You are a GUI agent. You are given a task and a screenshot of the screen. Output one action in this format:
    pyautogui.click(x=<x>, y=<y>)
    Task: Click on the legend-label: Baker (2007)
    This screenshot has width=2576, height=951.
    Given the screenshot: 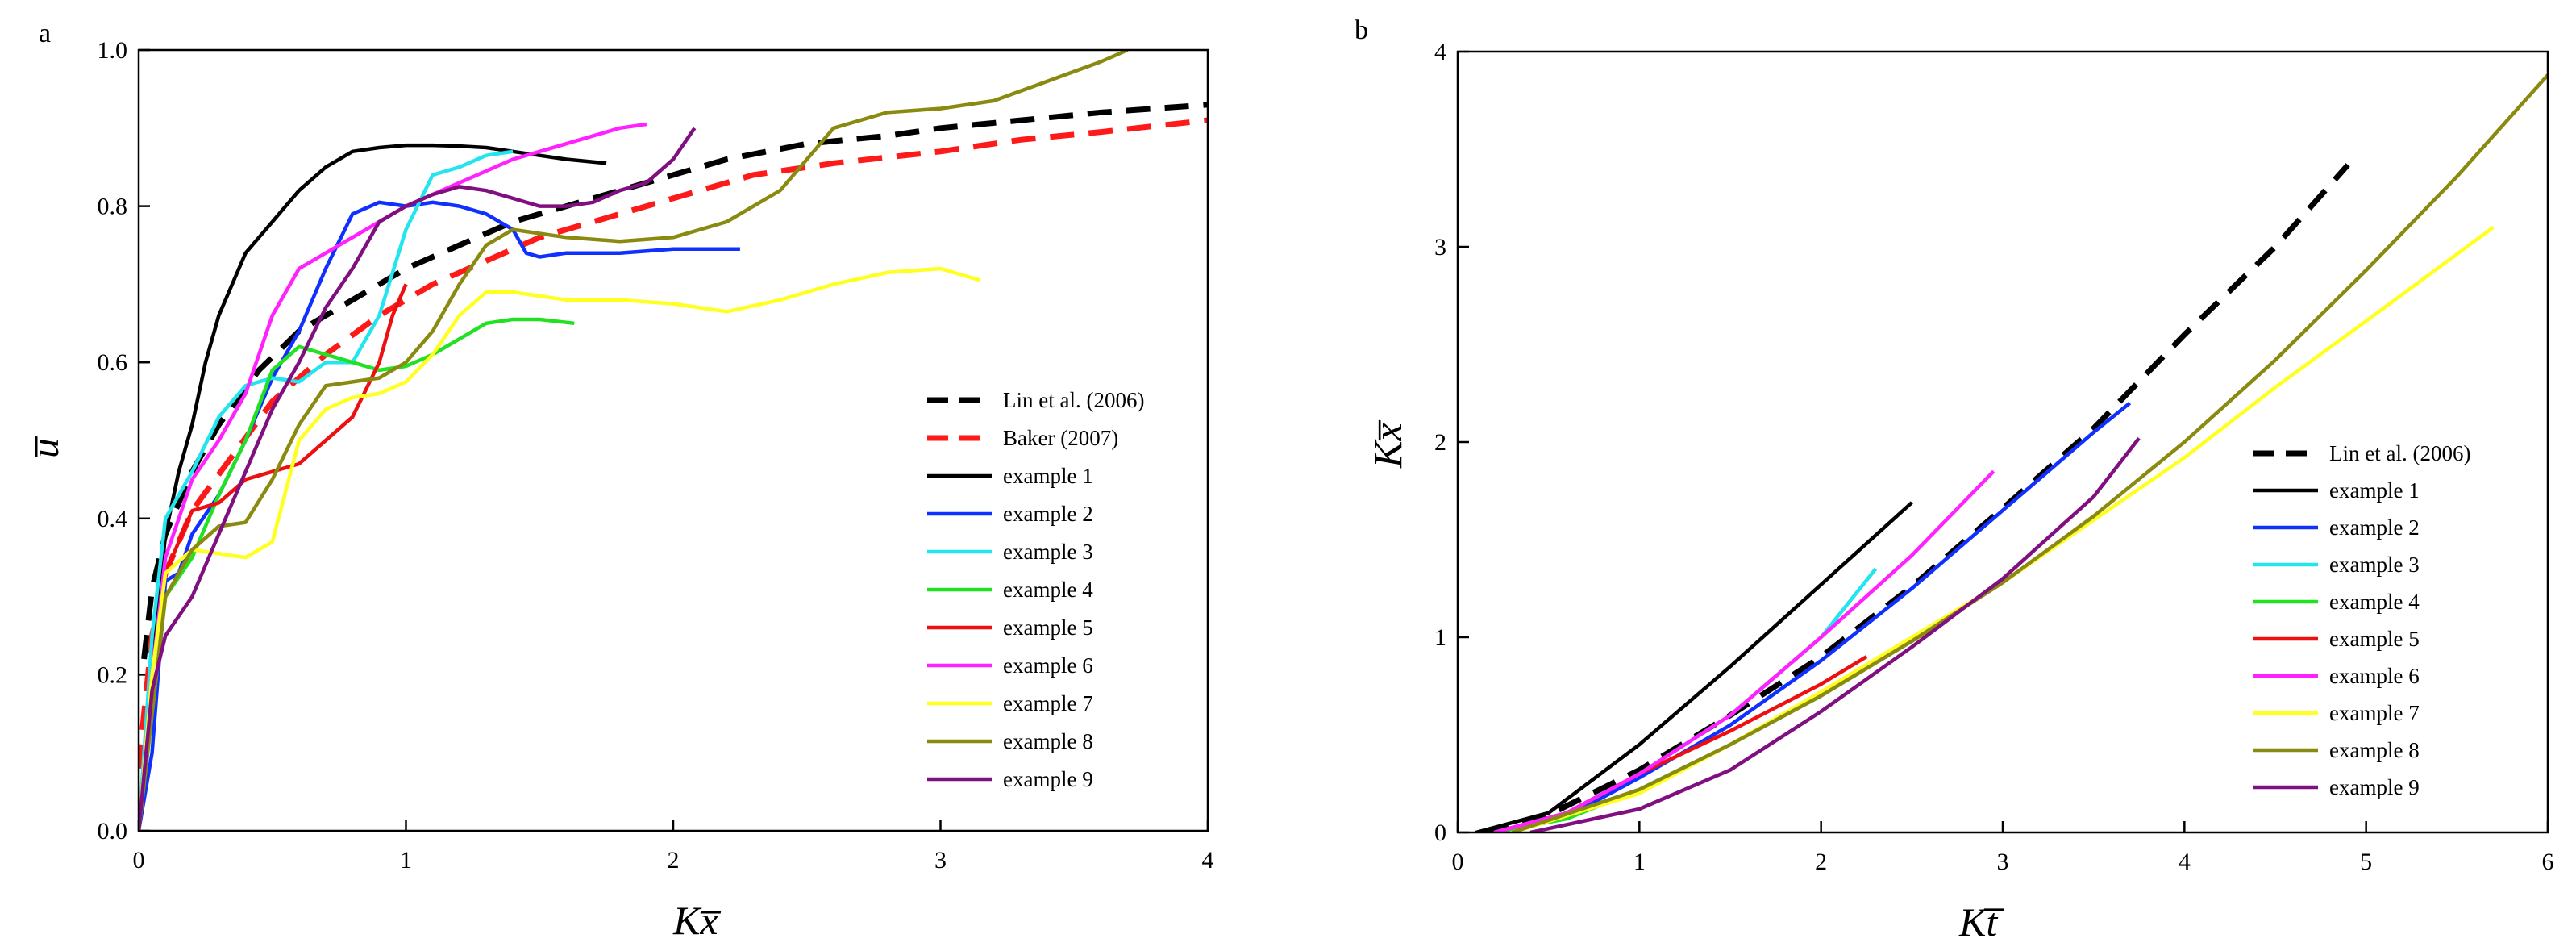 What is the action you would take?
    pyautogui.click(x=1061, y=438)
    